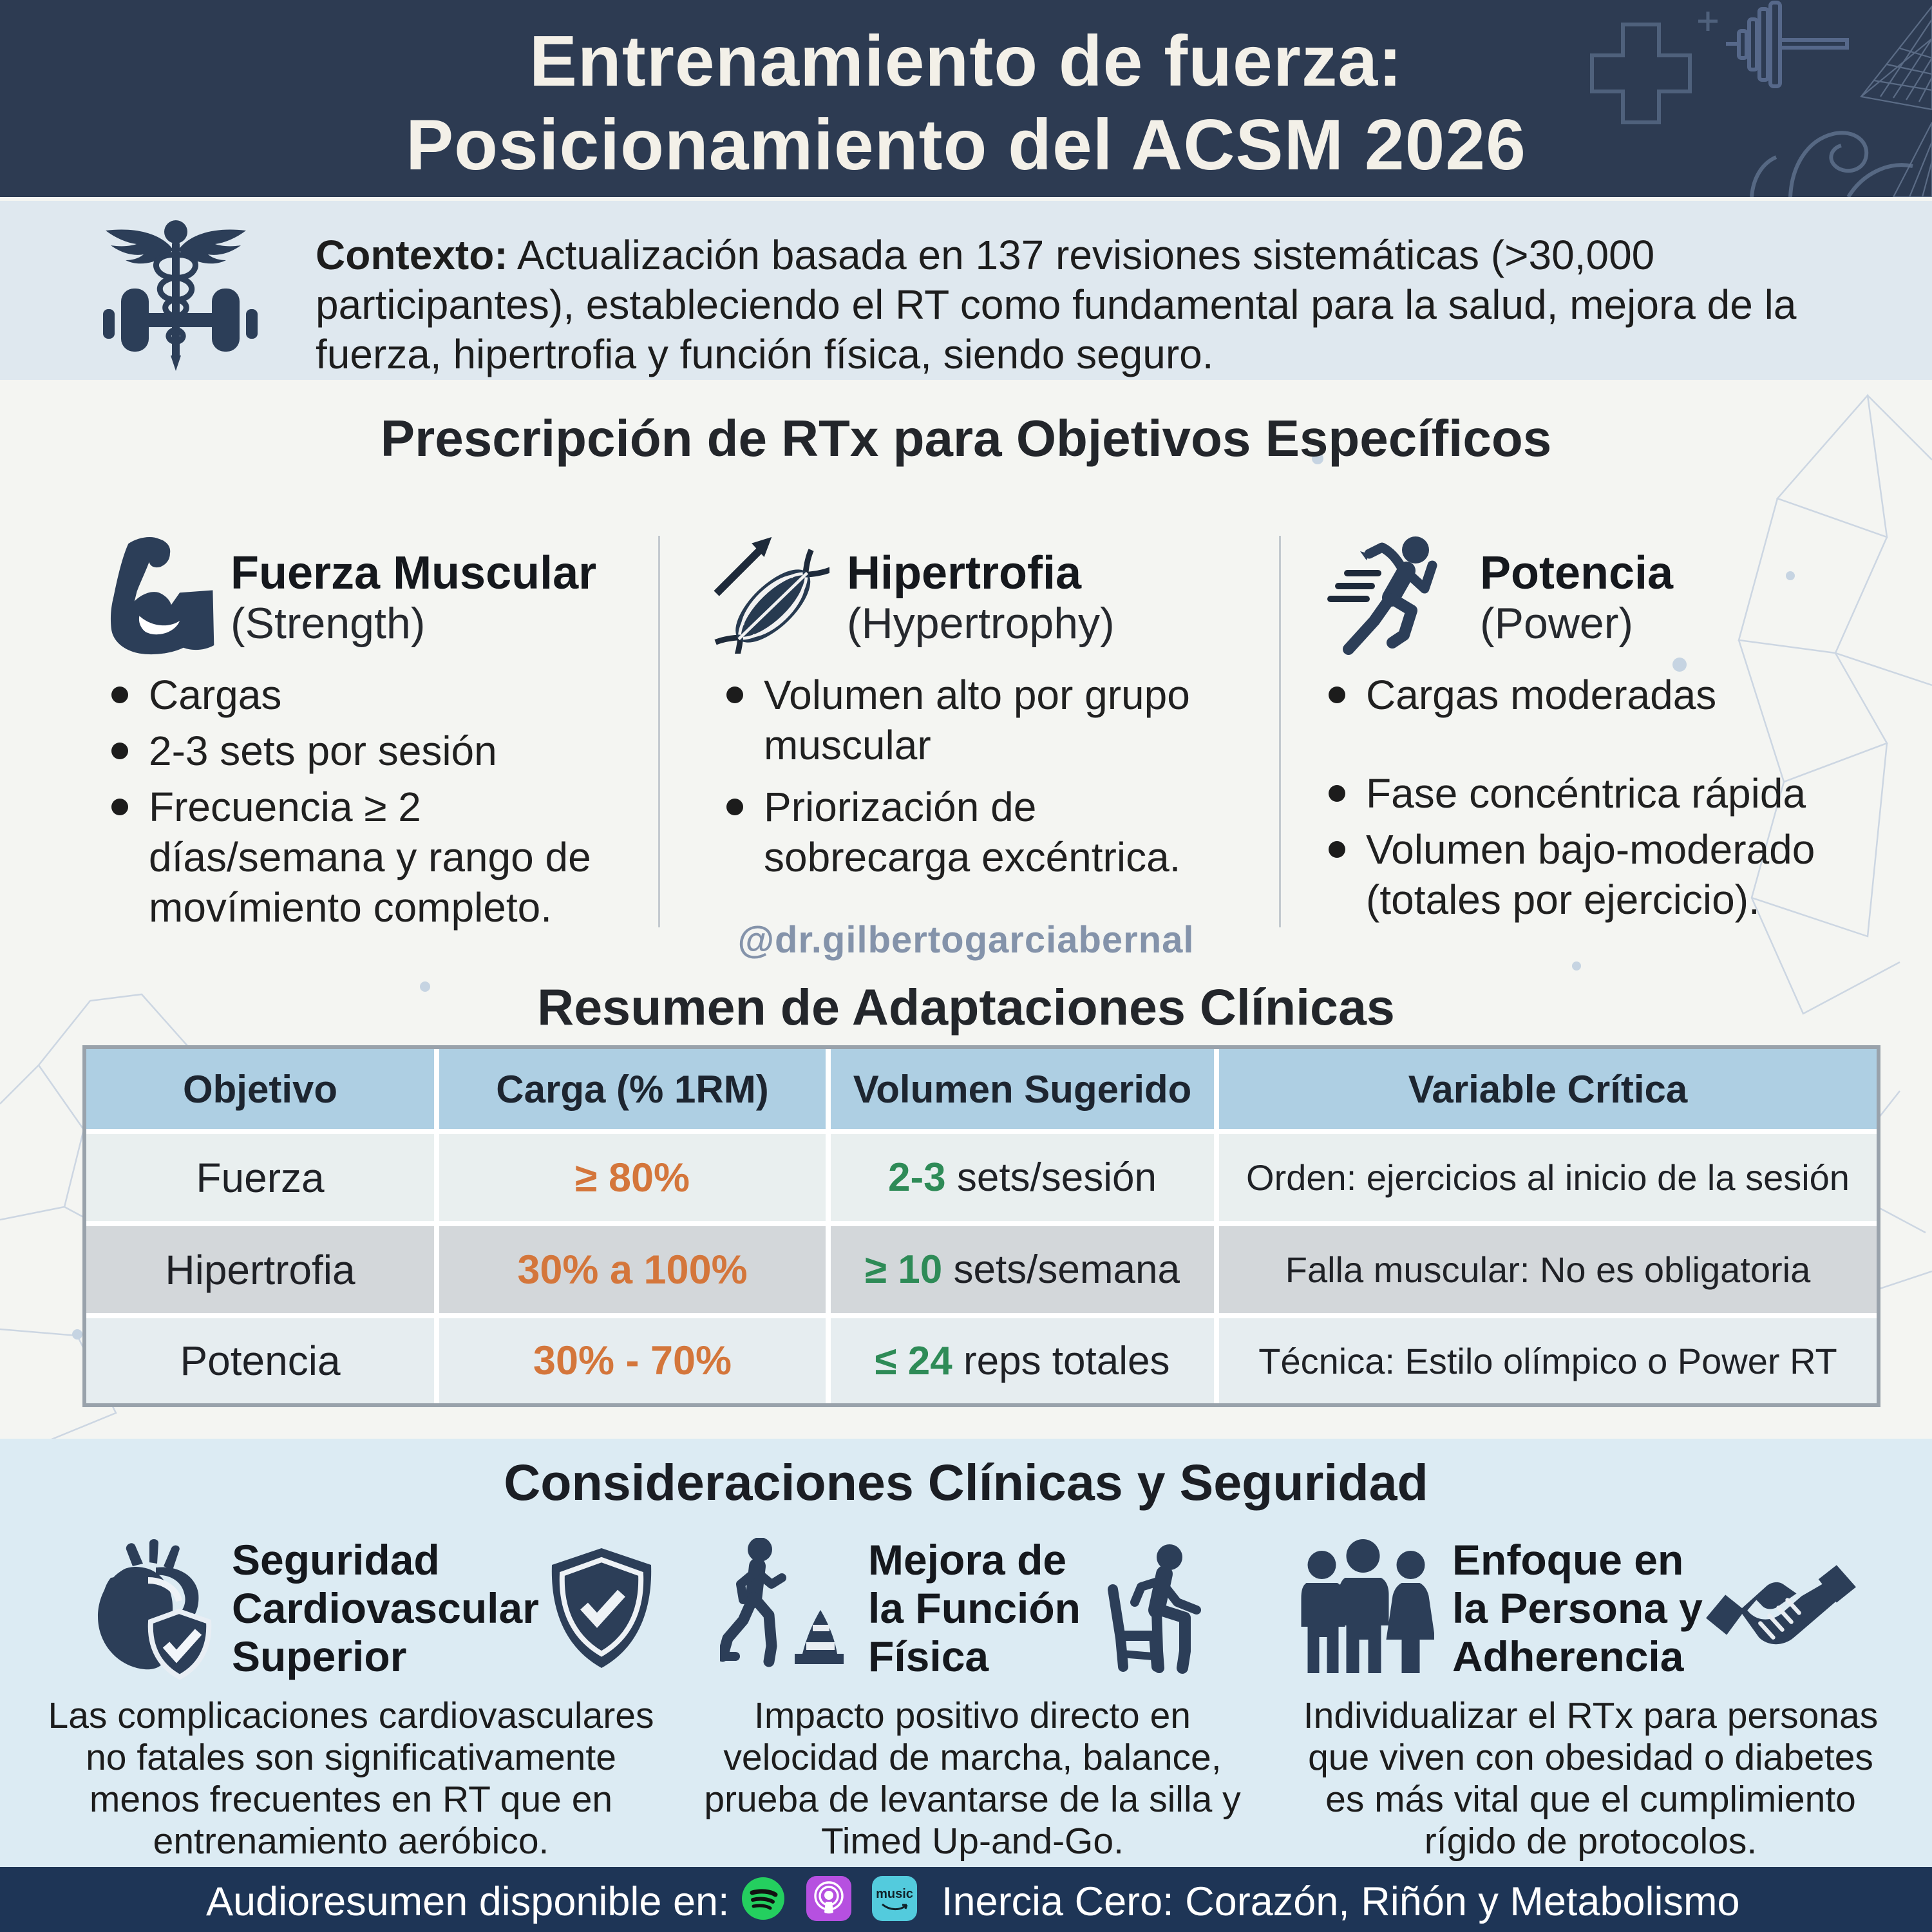 The width and height of the screenshot is (1932, 1932). What do you see at coordinates (894, 1894) in the screenshot?
I see `svg-text: music` at bounding box center [894, 1894].